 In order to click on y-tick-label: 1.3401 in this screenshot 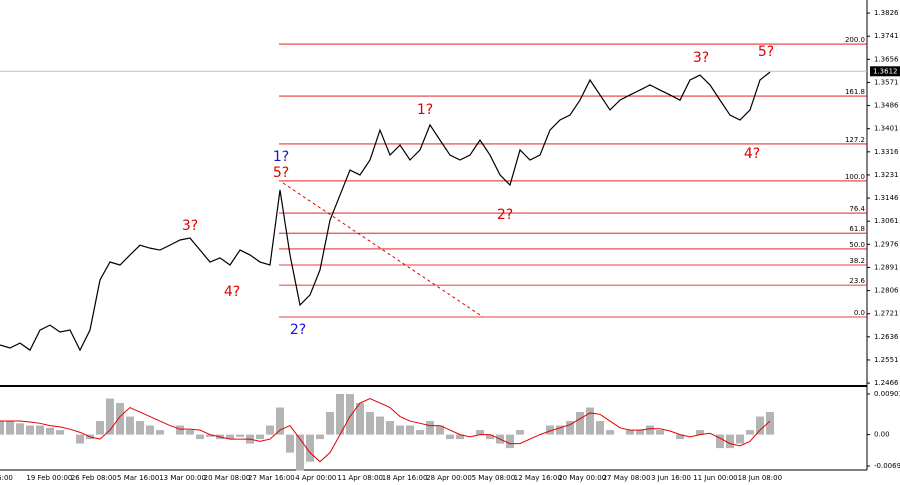, I will do `click(886, 129)`.